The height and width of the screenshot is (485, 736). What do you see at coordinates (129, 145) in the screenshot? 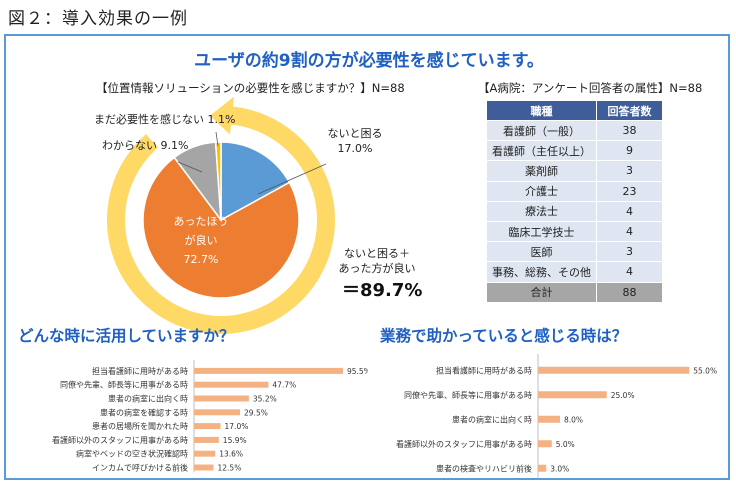
I see `pie-label-unknown-name: わからない` at bounding box center [129, 145].